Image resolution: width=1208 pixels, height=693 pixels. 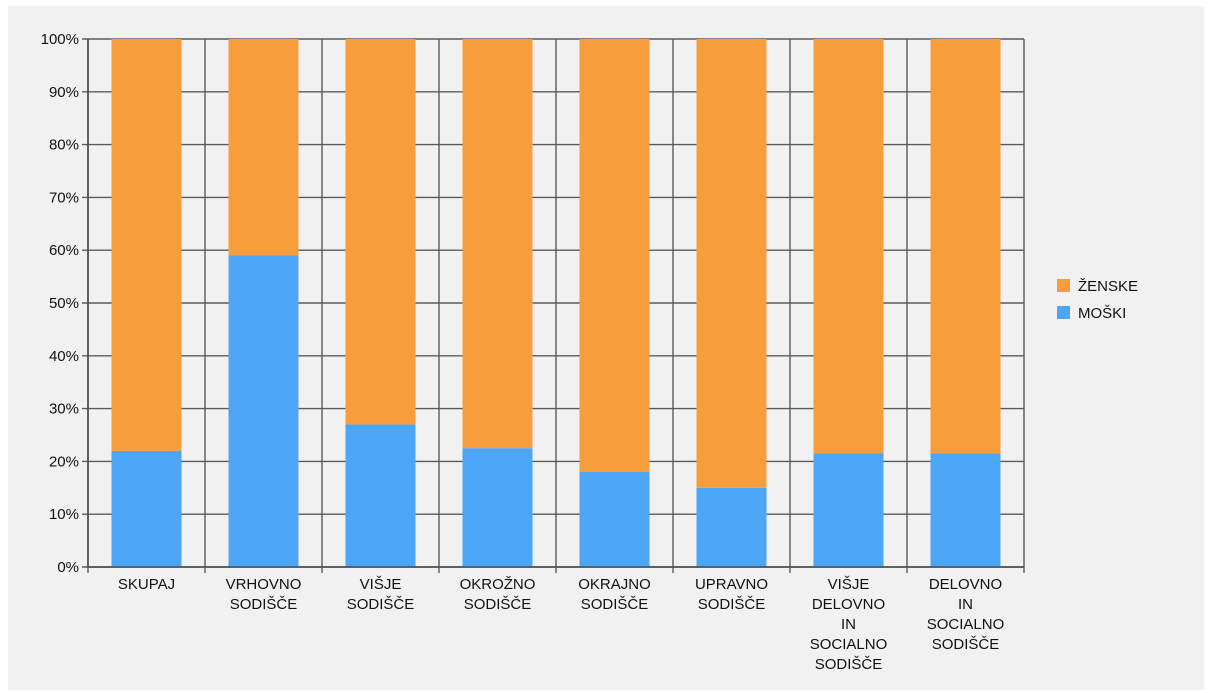 I want to click on y-tick-label: 0%, so click(x=68, y=567).